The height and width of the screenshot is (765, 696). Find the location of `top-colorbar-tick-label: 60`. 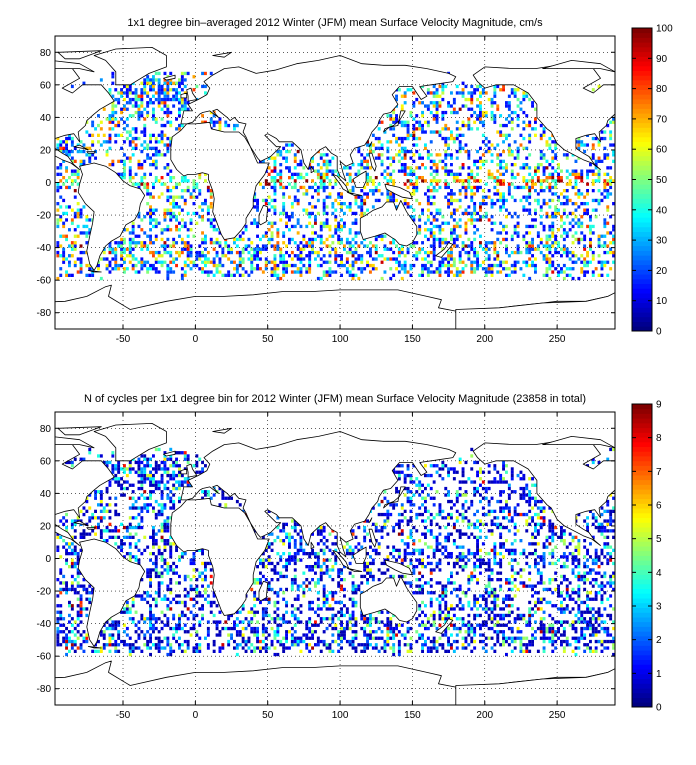

top-colorbar-tick-label: 60 is located at coordinates (662, 150).